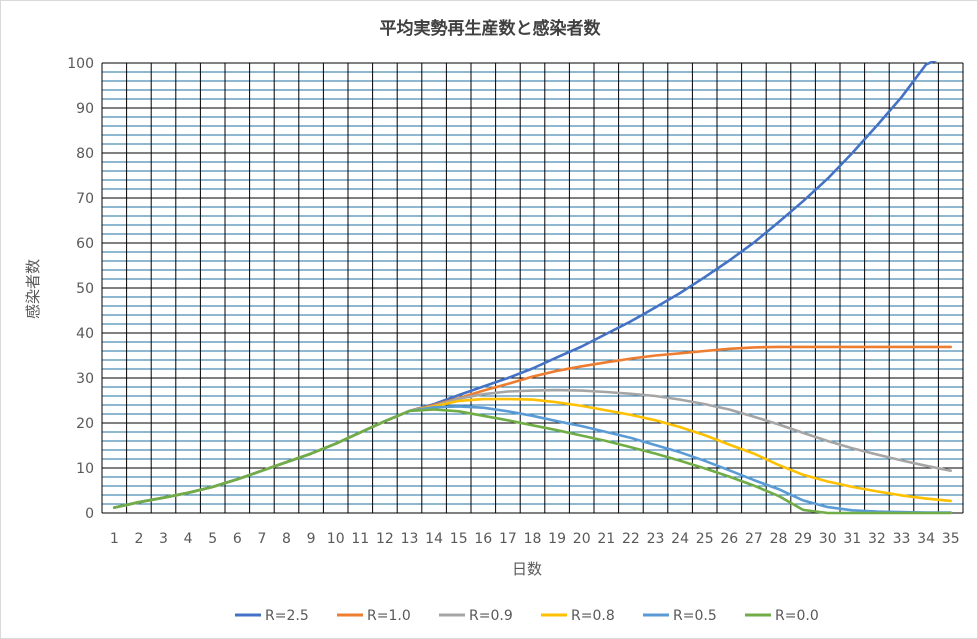  I want to click on x-tick-label: 15, so click(459, 539).